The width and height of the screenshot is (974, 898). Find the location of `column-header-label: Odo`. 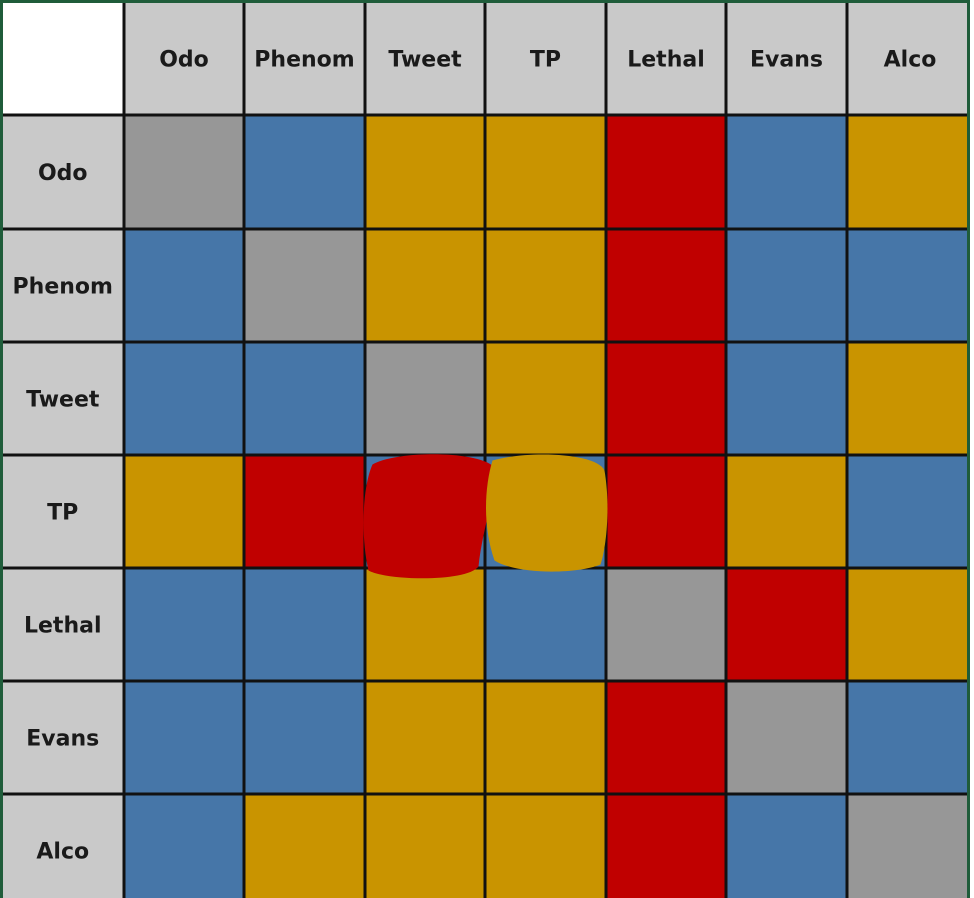

column-header-label: Odo is located at coordinates (184, 59).